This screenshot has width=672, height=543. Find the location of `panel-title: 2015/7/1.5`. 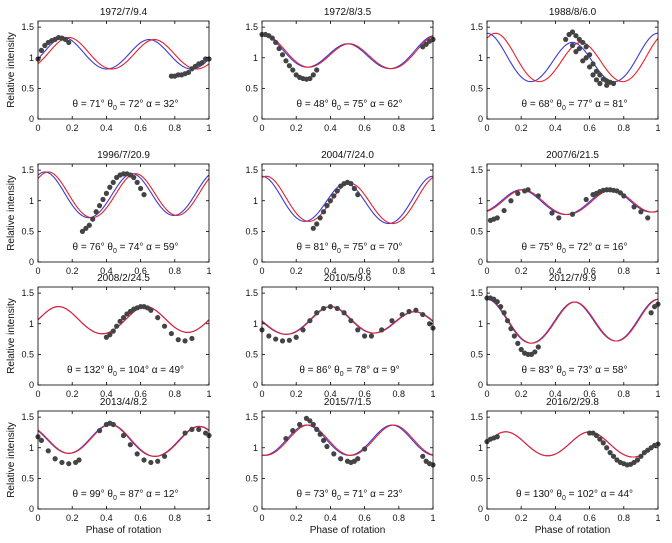

panel-title: 2015/7/1.5 is located at coordinates (348, 402).